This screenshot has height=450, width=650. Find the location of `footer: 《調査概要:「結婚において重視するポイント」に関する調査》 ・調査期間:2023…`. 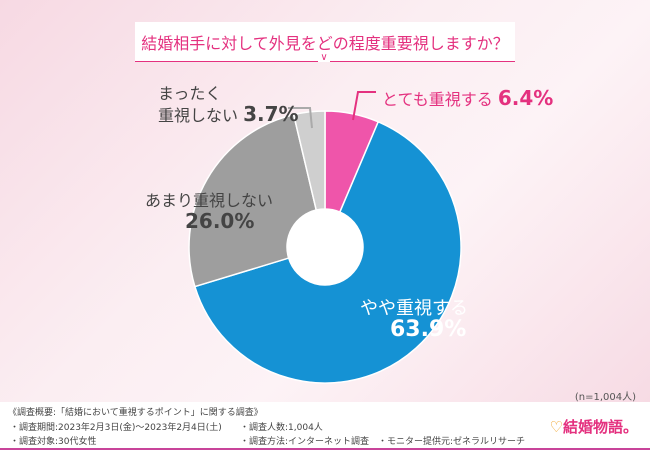

footer: 《調査概要:「結婚において重視するポイント」に関する調査》 ・調査期間:2023… is located at coordinates (325, 426).